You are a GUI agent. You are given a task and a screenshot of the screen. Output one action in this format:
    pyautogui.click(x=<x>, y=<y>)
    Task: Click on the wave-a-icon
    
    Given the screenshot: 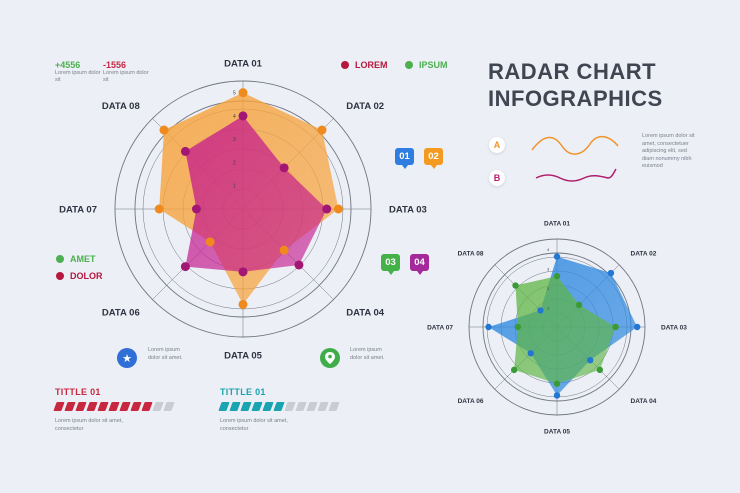 What is the action you would take?
    pyautogui.click(x=575, y=145)
    